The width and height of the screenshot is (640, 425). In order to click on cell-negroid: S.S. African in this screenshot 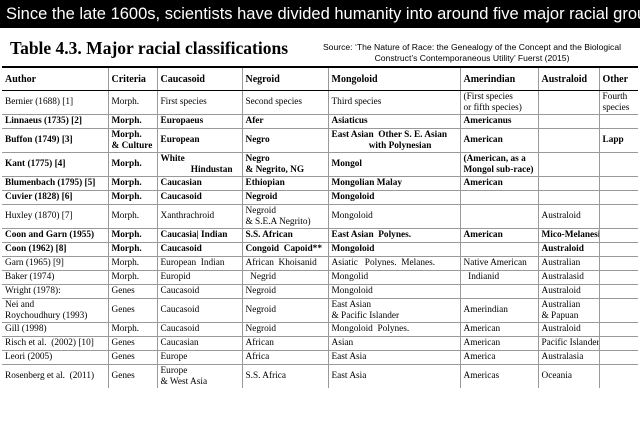, I will do `click(284, 235)`.